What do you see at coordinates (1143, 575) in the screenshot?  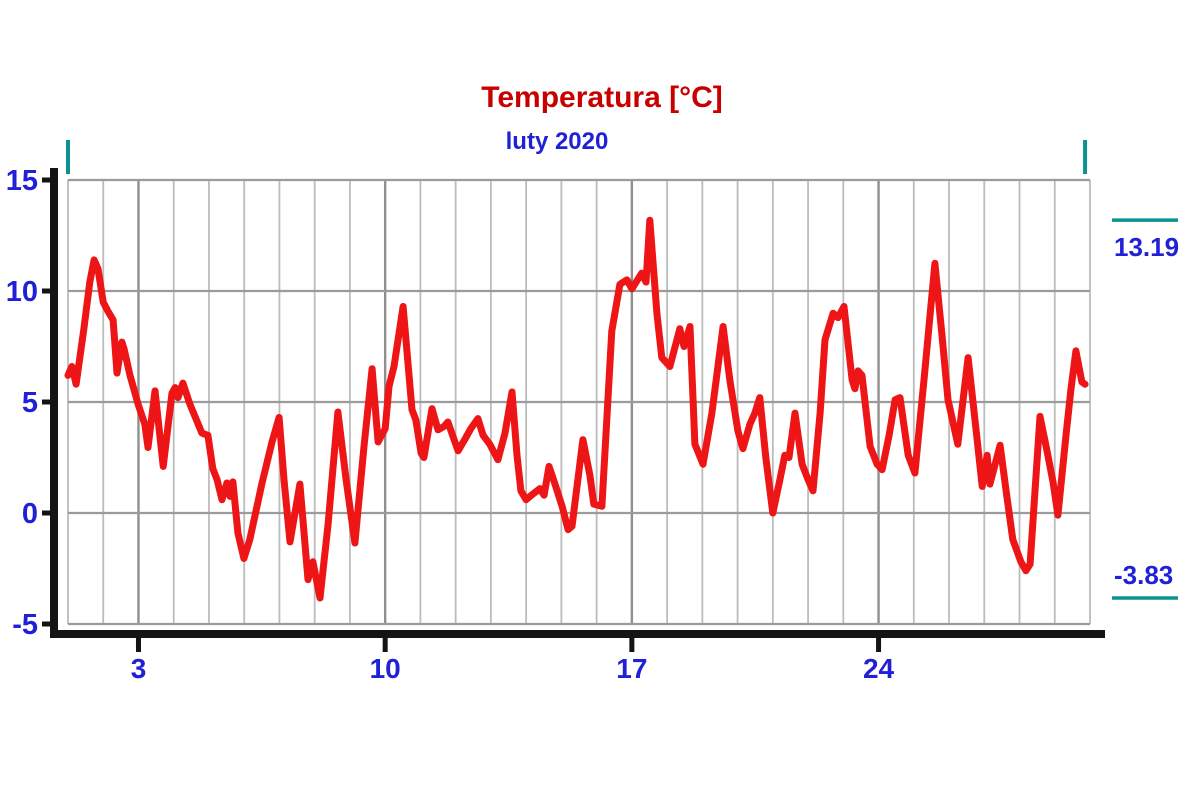 I see `min-value-label: -3.83` at bounding box center [1143, 575].